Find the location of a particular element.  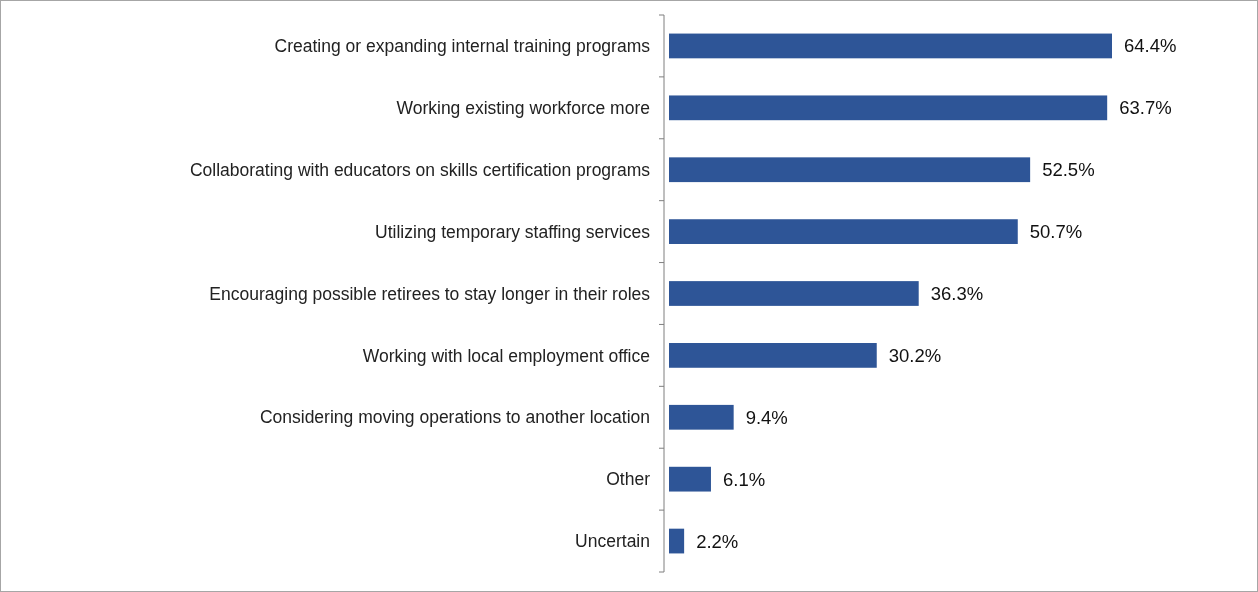

data-label: 64.4% is located at coordinates (1150, 46).